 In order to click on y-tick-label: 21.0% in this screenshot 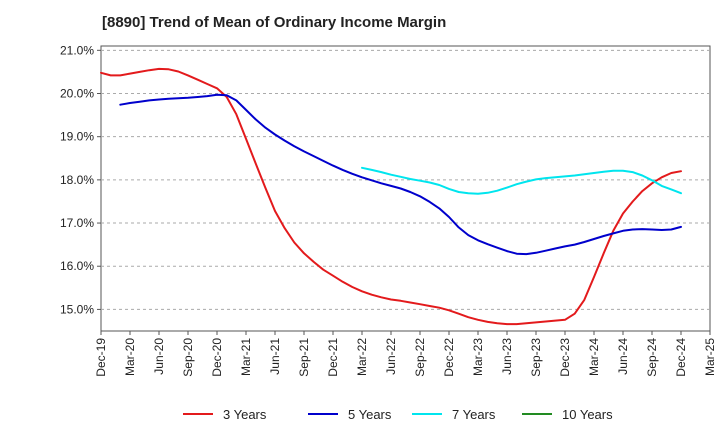, I will do `click(77, 50)`.